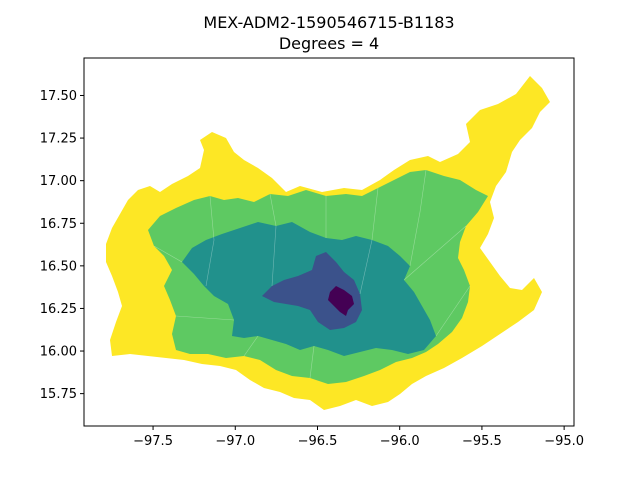  I want to click on x-tick-label: −96.0, so click(400, 441).